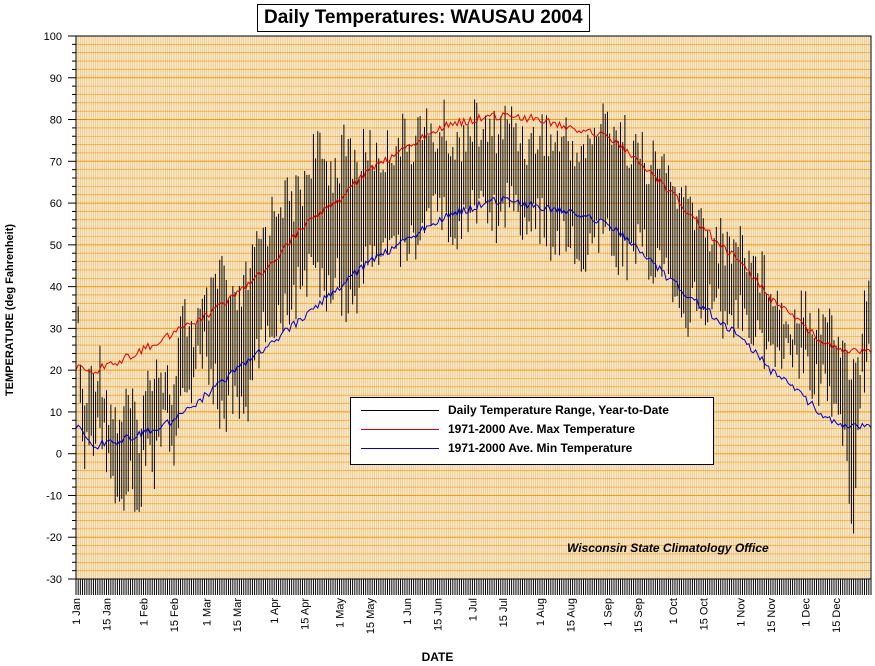 This screenshot has width=875, height=666. I want to click on source-credit: Wisconsin State Climatology Office, so click(668, 548).